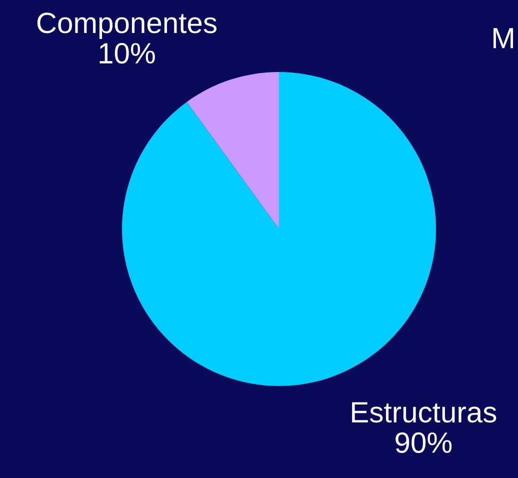 This screenshot has height=478, width=518. I want to click on slice-label: Componentes, so click(126, 26).